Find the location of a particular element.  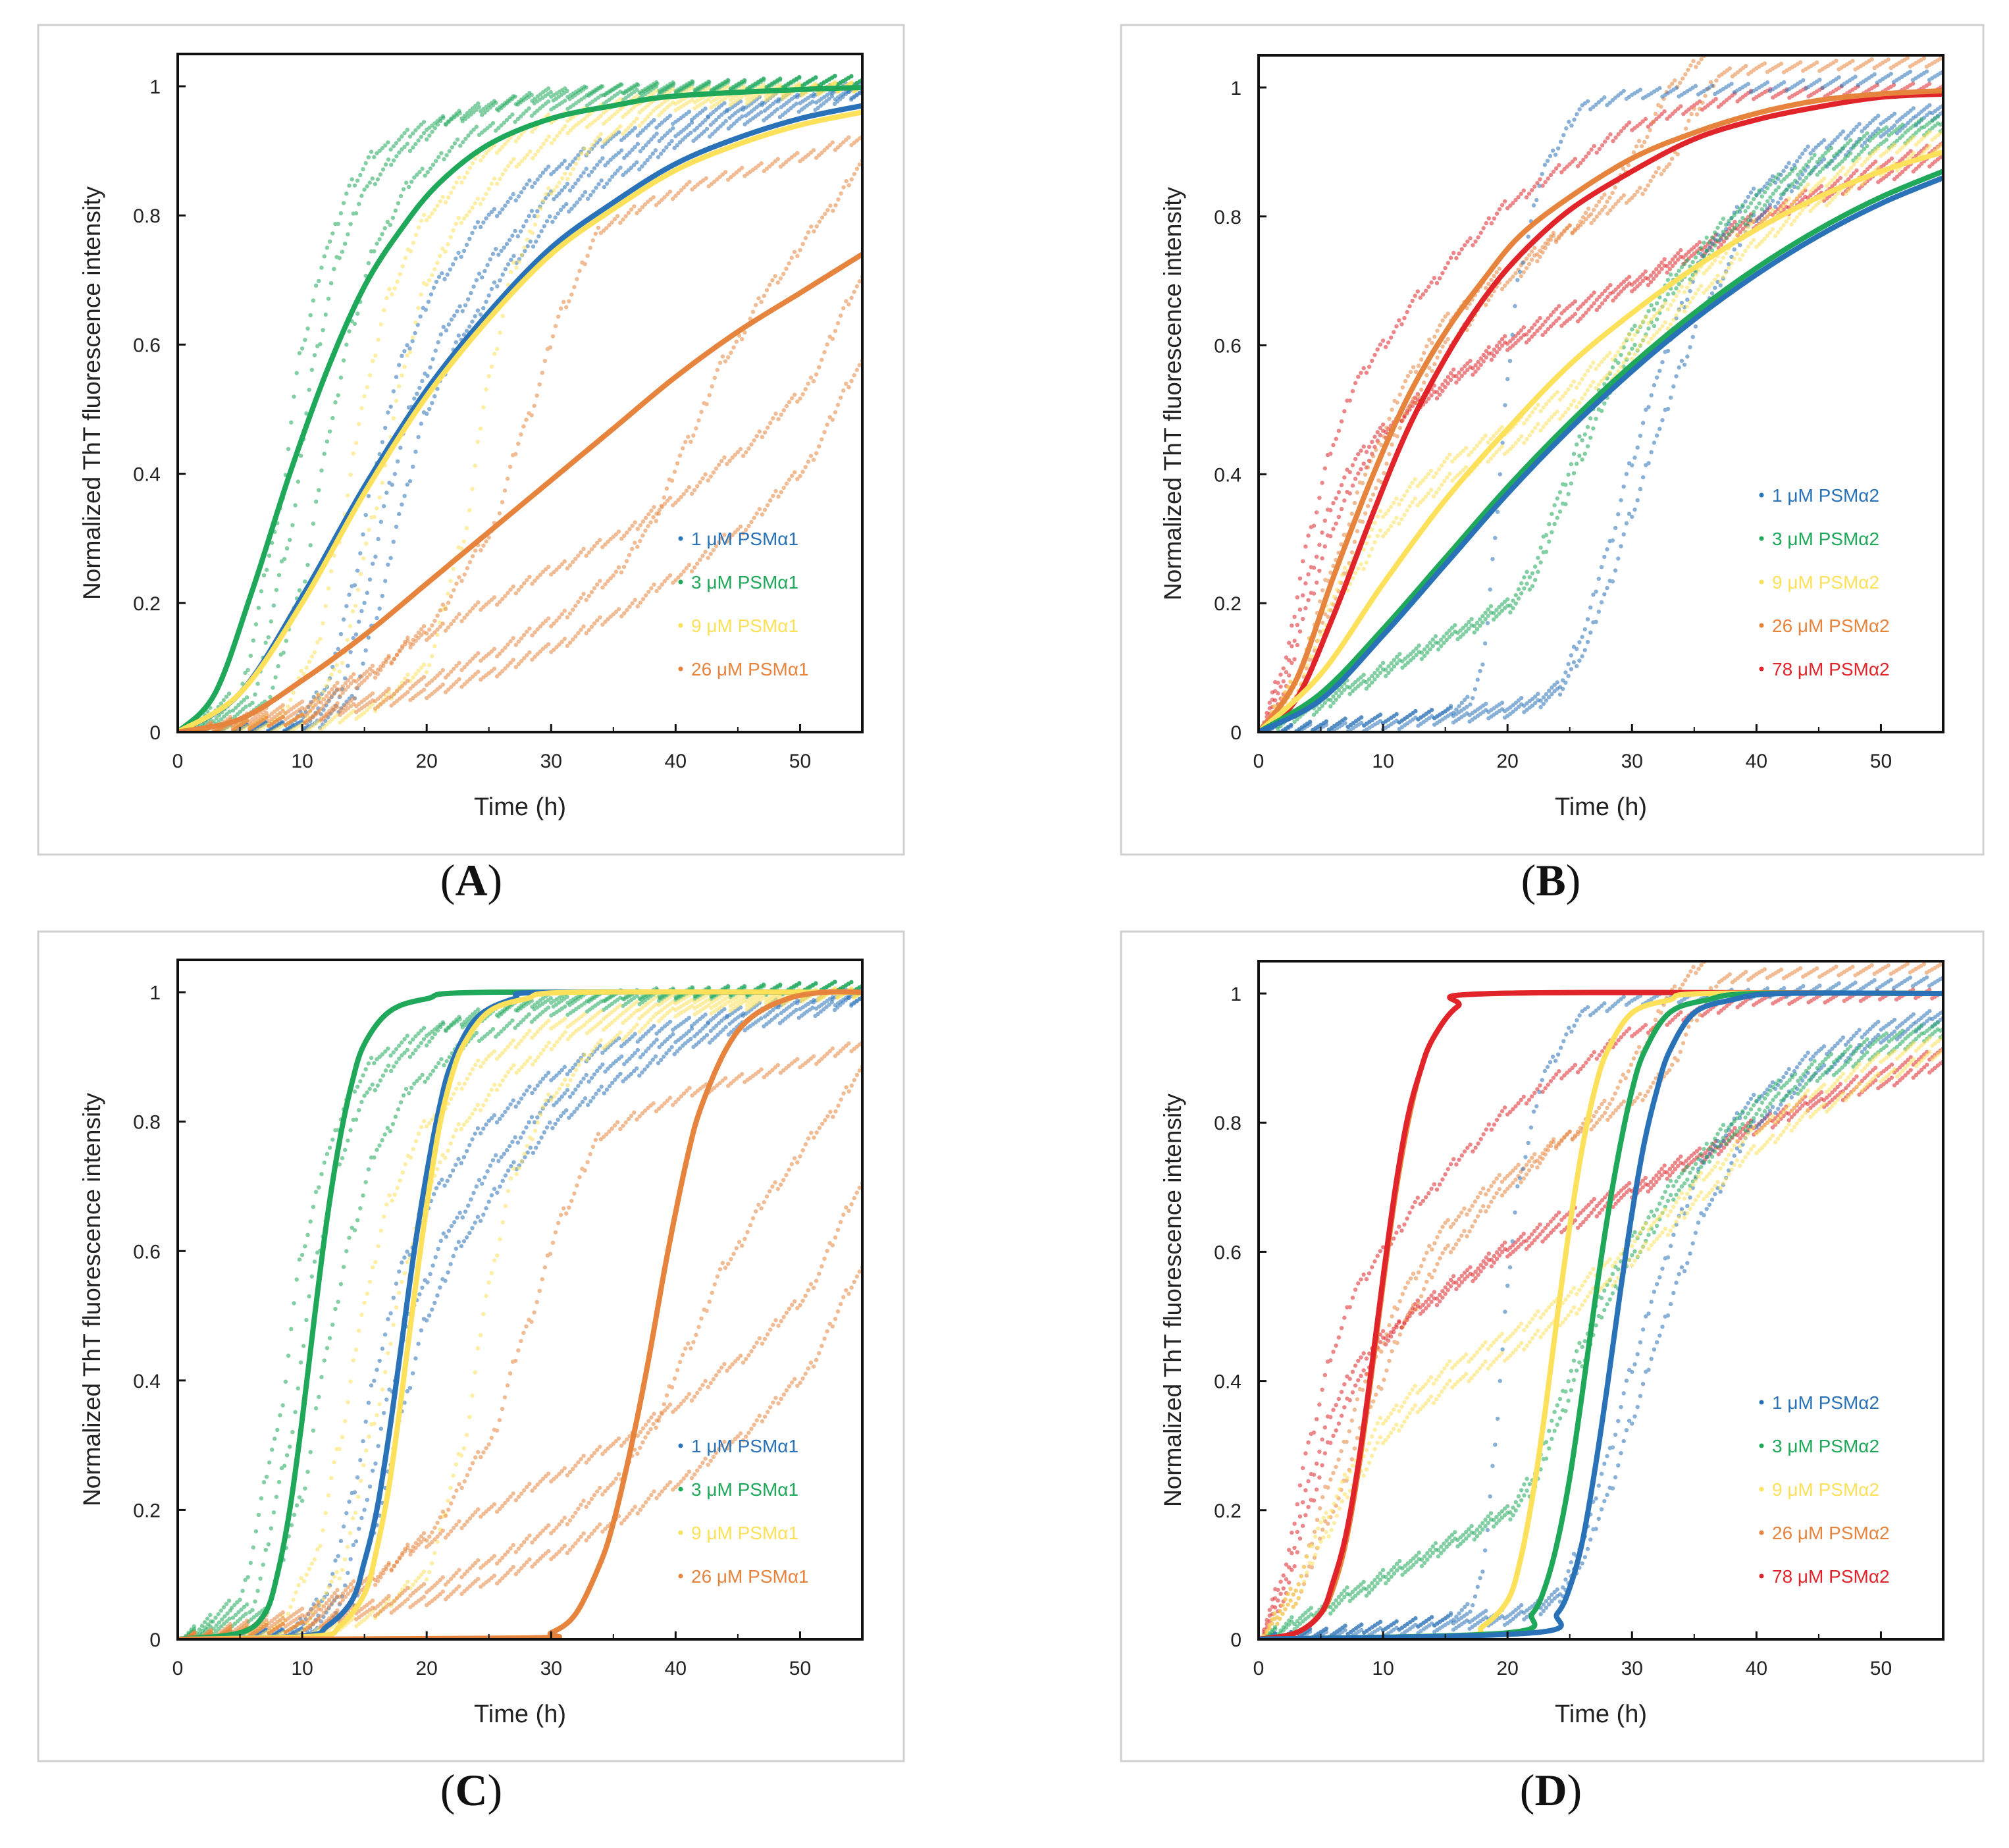

x-tick-label: 10 is located at coordinates (302, 761).